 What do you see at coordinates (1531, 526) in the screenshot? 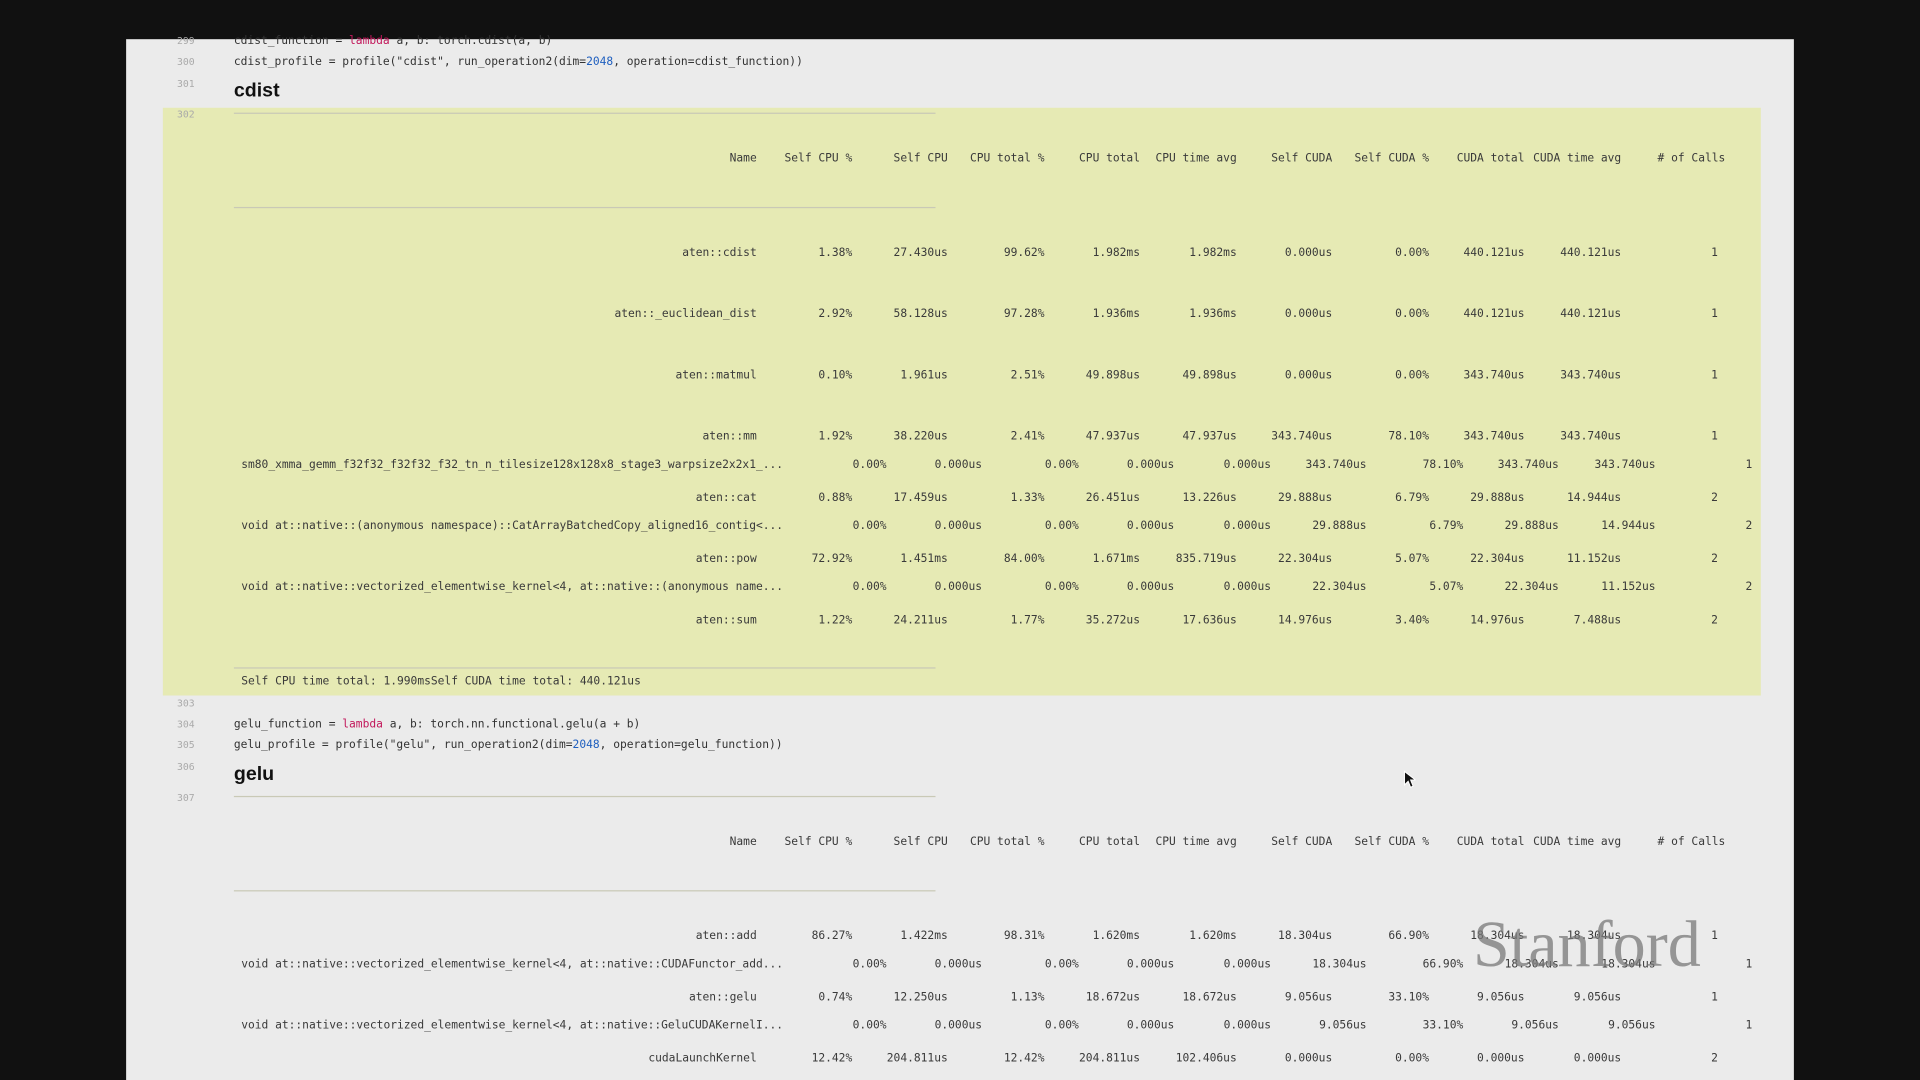
I see `row-cell: 29.888us` at bounding box center [1531, 526].